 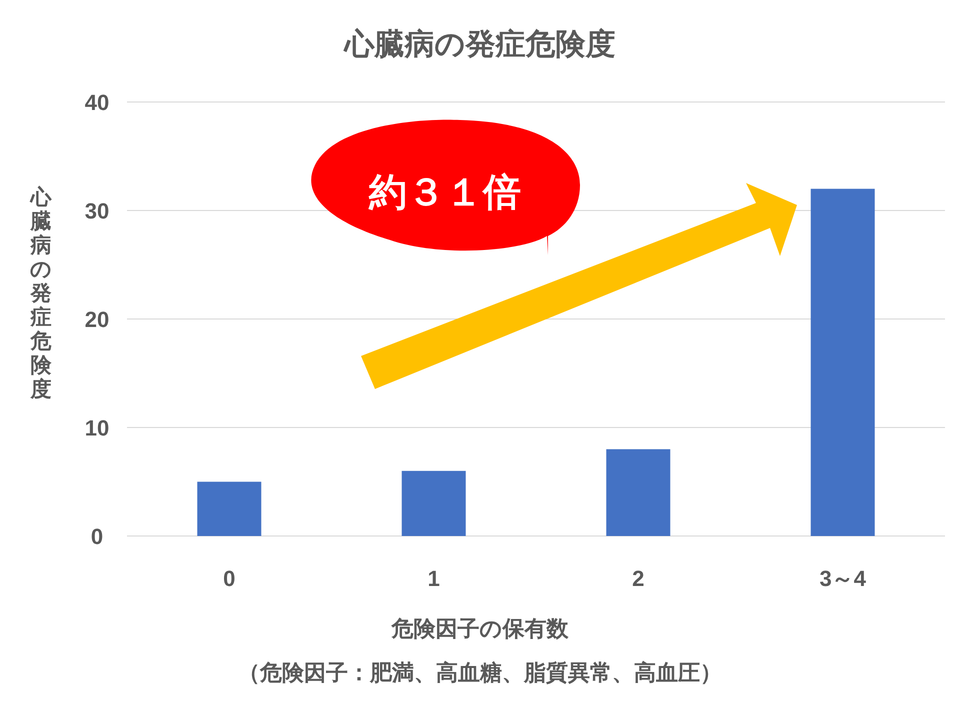 I want to click on chart-title: 心臓病の発症危険度, so click(x=479, y=44).